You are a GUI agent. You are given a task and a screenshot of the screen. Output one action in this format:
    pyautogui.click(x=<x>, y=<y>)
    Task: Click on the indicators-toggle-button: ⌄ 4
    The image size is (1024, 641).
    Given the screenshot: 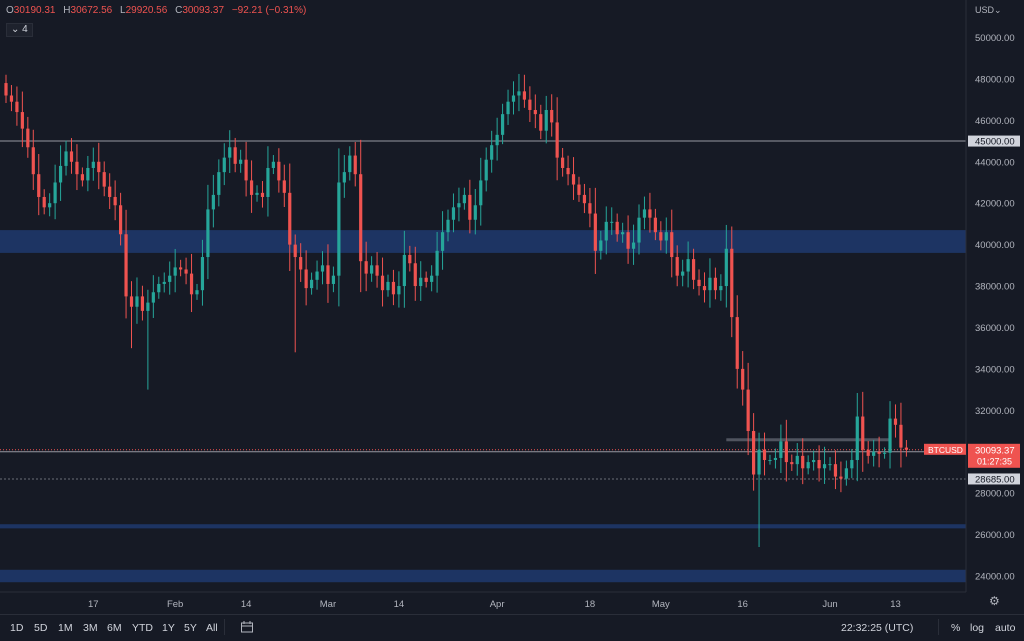 What is the action you would take?
    pyautogui.click(x=19, y=30)
    